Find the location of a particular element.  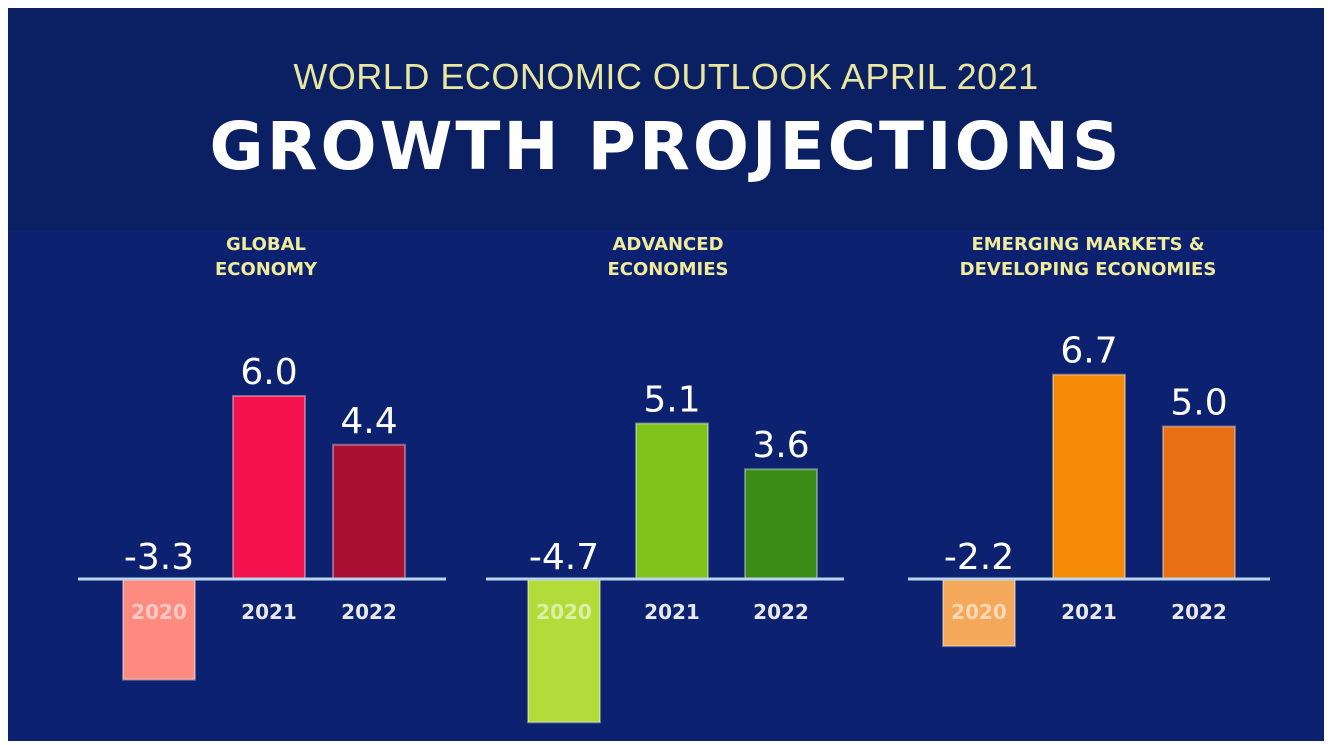

chart-panel: -4.7 2020 5.1 2021 3.6 2022 is located at coordinates (665, 551).